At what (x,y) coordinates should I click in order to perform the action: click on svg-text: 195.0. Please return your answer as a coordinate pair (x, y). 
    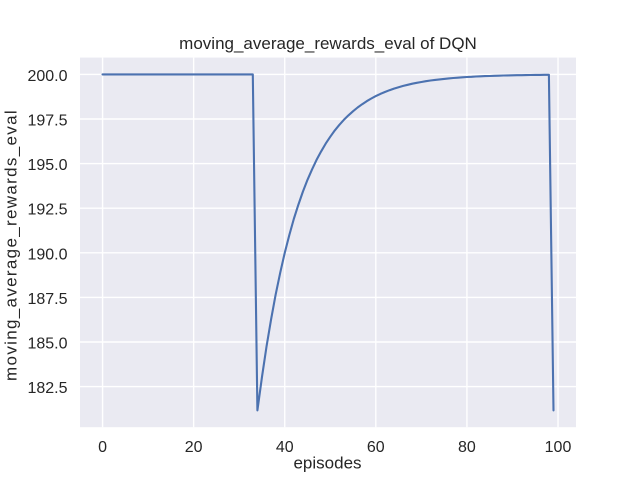
    Looking at the image, I should click on (47, 165).